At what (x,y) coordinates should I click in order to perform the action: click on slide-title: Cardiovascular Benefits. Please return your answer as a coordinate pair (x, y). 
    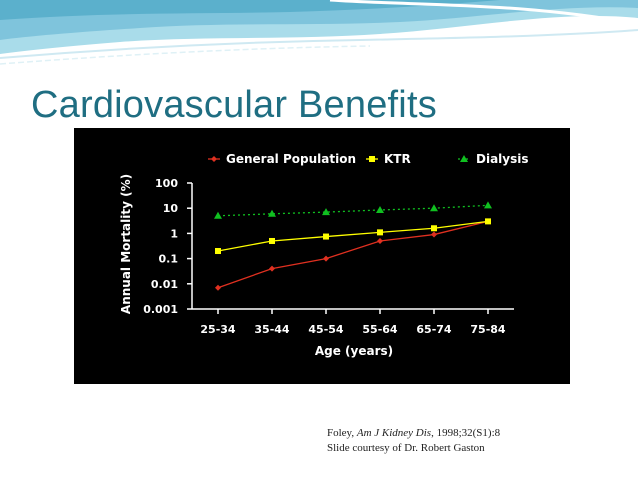
    Looking at the image, I should click on (234, 105).